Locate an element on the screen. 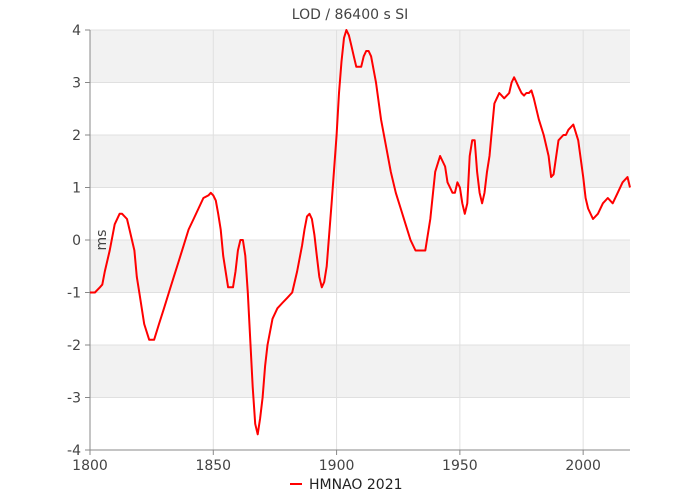  legend-label: HMNAO 2021 is located at coordinates (356, 485).